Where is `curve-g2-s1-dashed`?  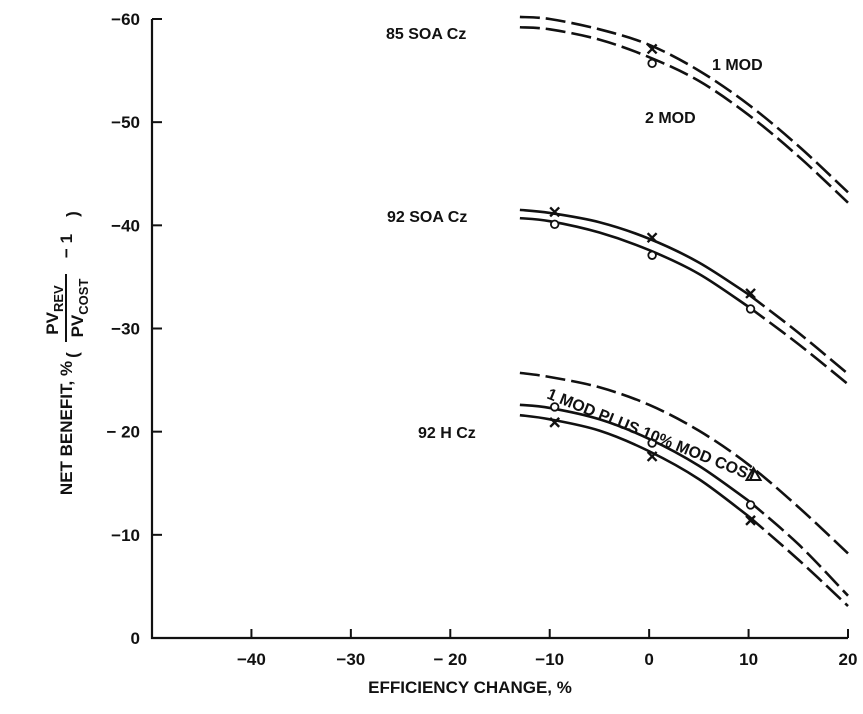
curve-g2-s1-dashed is located at coordinates (798, 548).